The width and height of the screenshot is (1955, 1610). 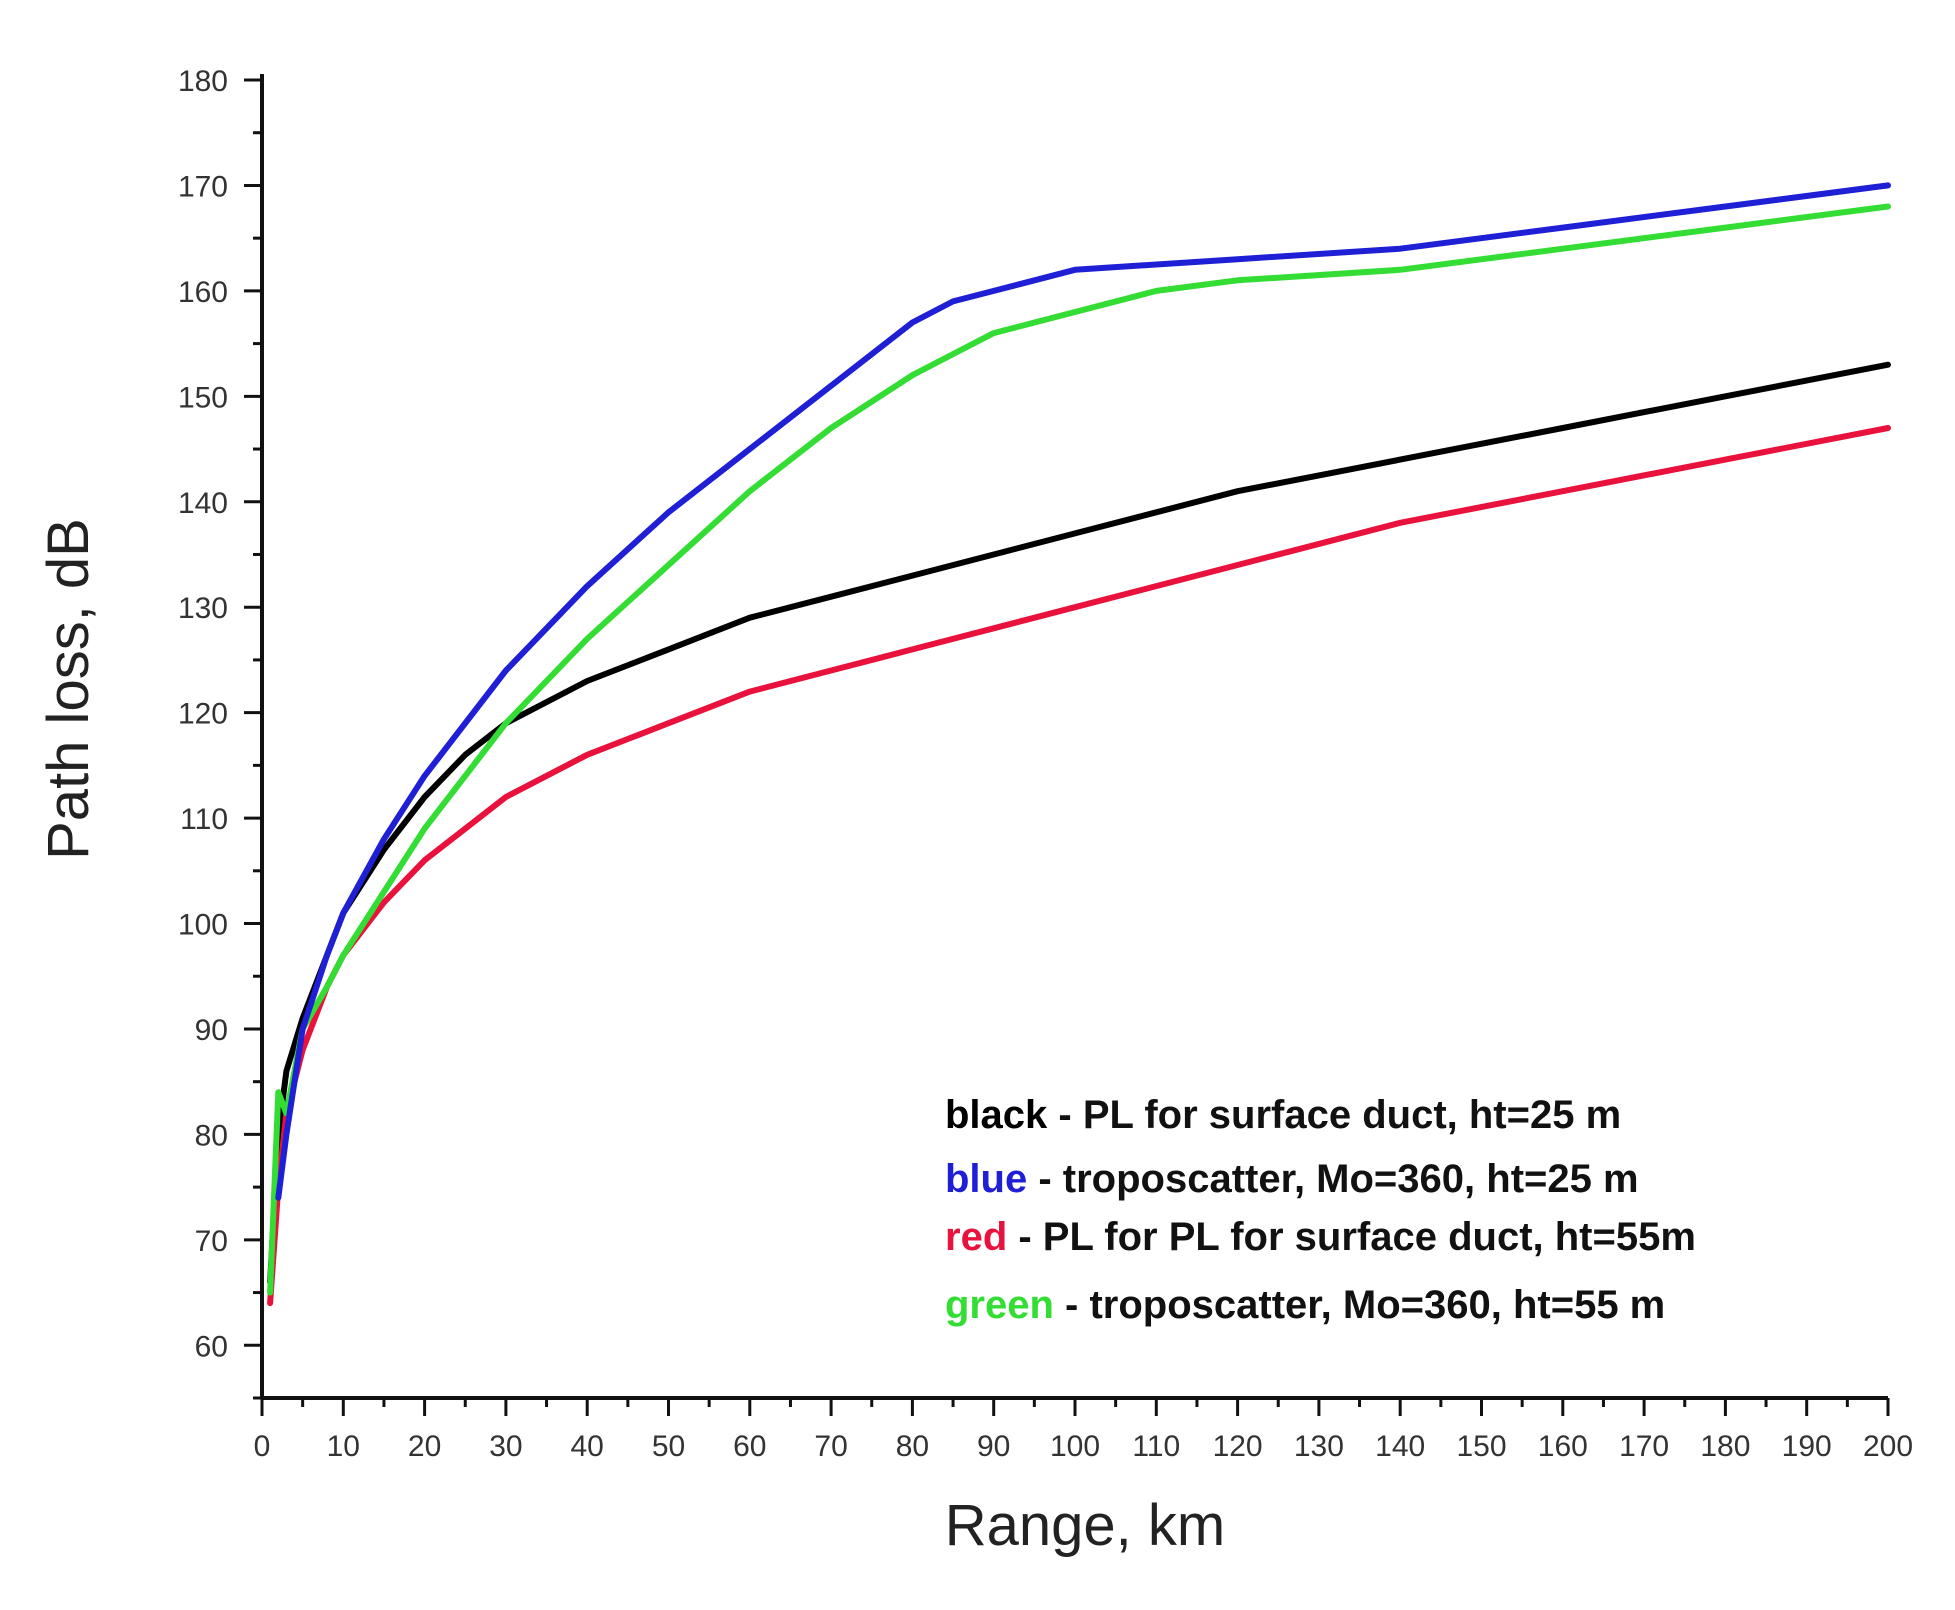 I want to click on y-tick-label: 80, so click(x=211, y=1135).